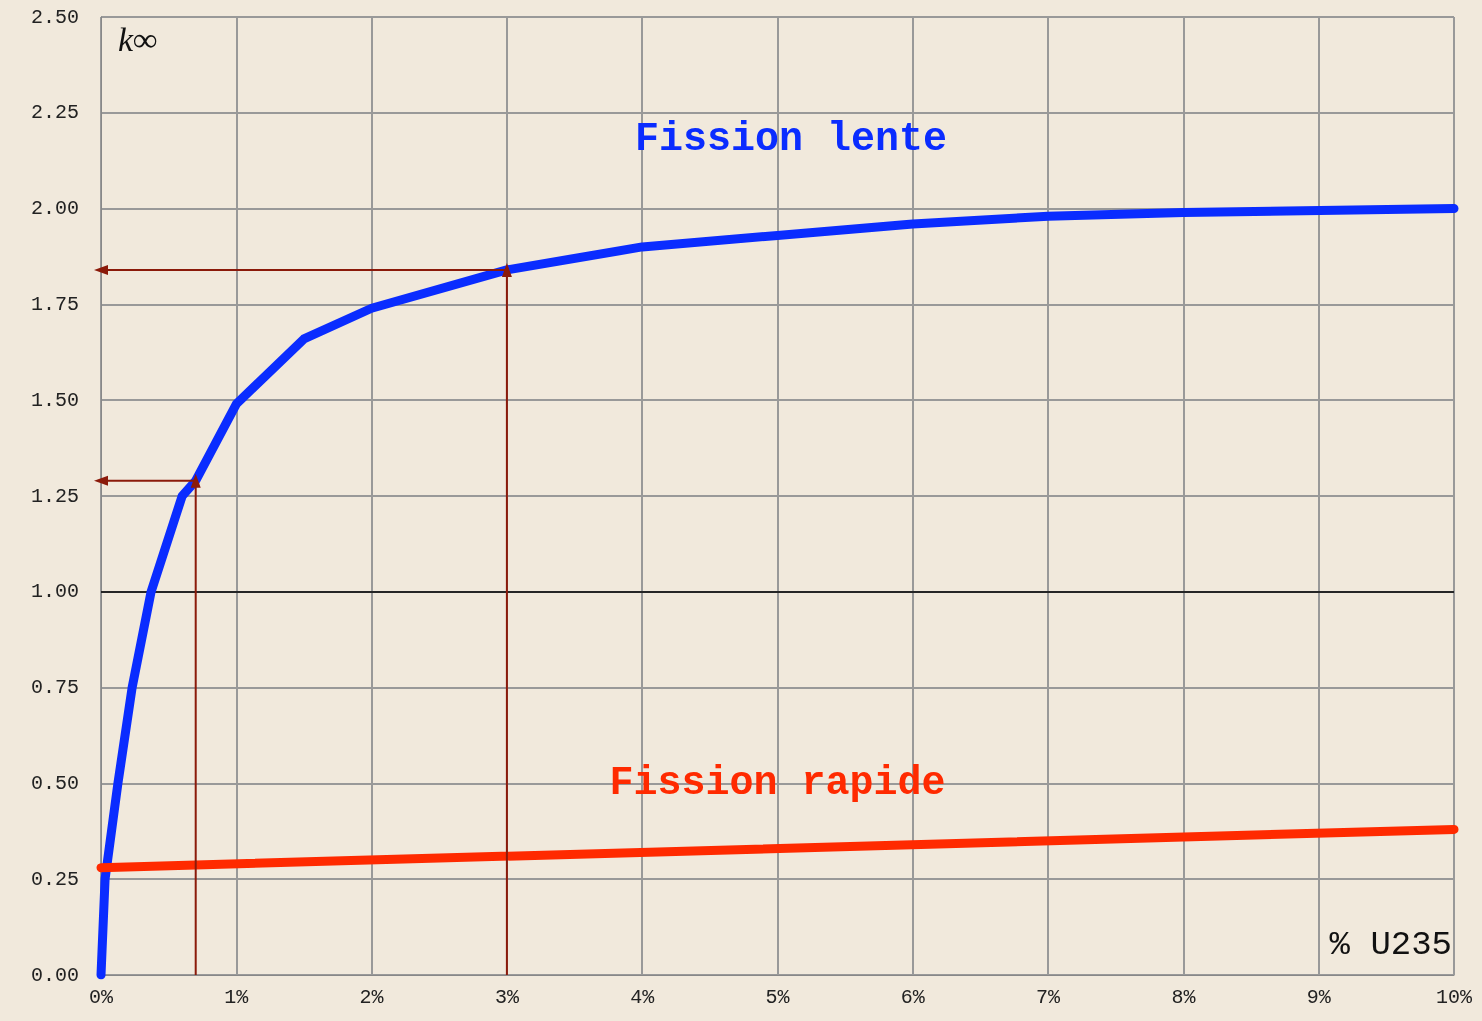 Image resolution: width=1482 pixels, height=1021 pixels. Describe the element at coordinates (54, 688) in the screenshot. I see `y-tick-label: 0.75` at that location.